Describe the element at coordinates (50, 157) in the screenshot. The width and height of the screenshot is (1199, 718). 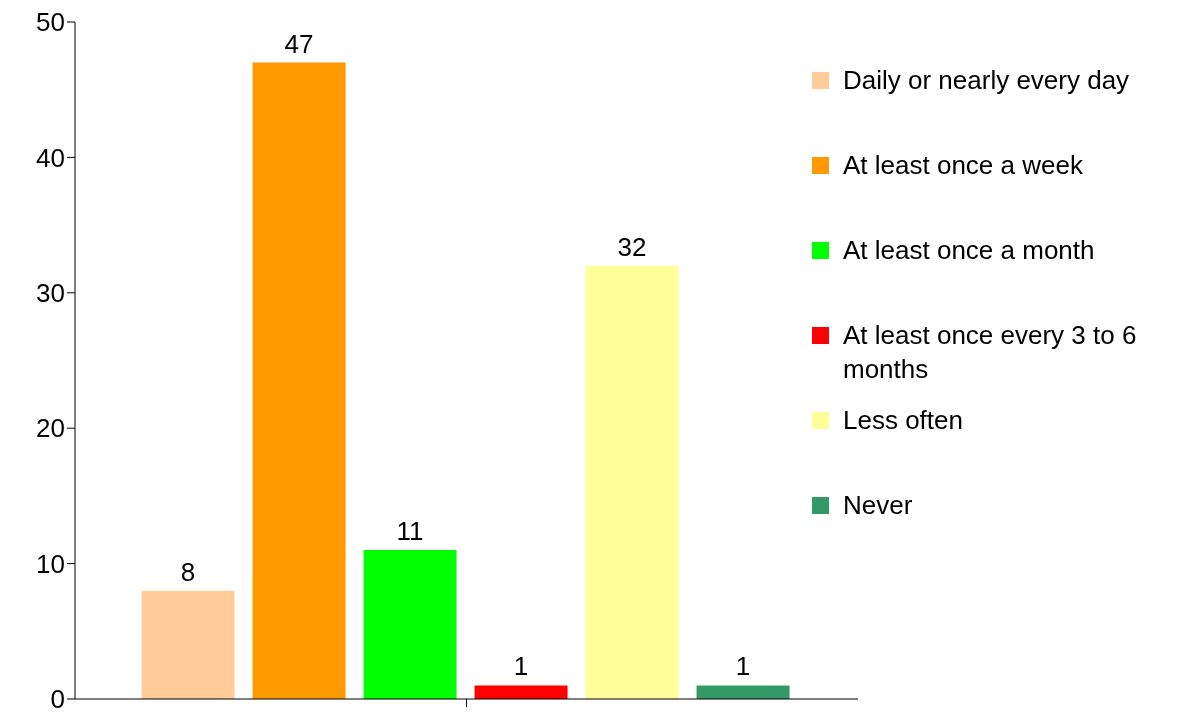
I see `y-tick-label: 40` at that location.